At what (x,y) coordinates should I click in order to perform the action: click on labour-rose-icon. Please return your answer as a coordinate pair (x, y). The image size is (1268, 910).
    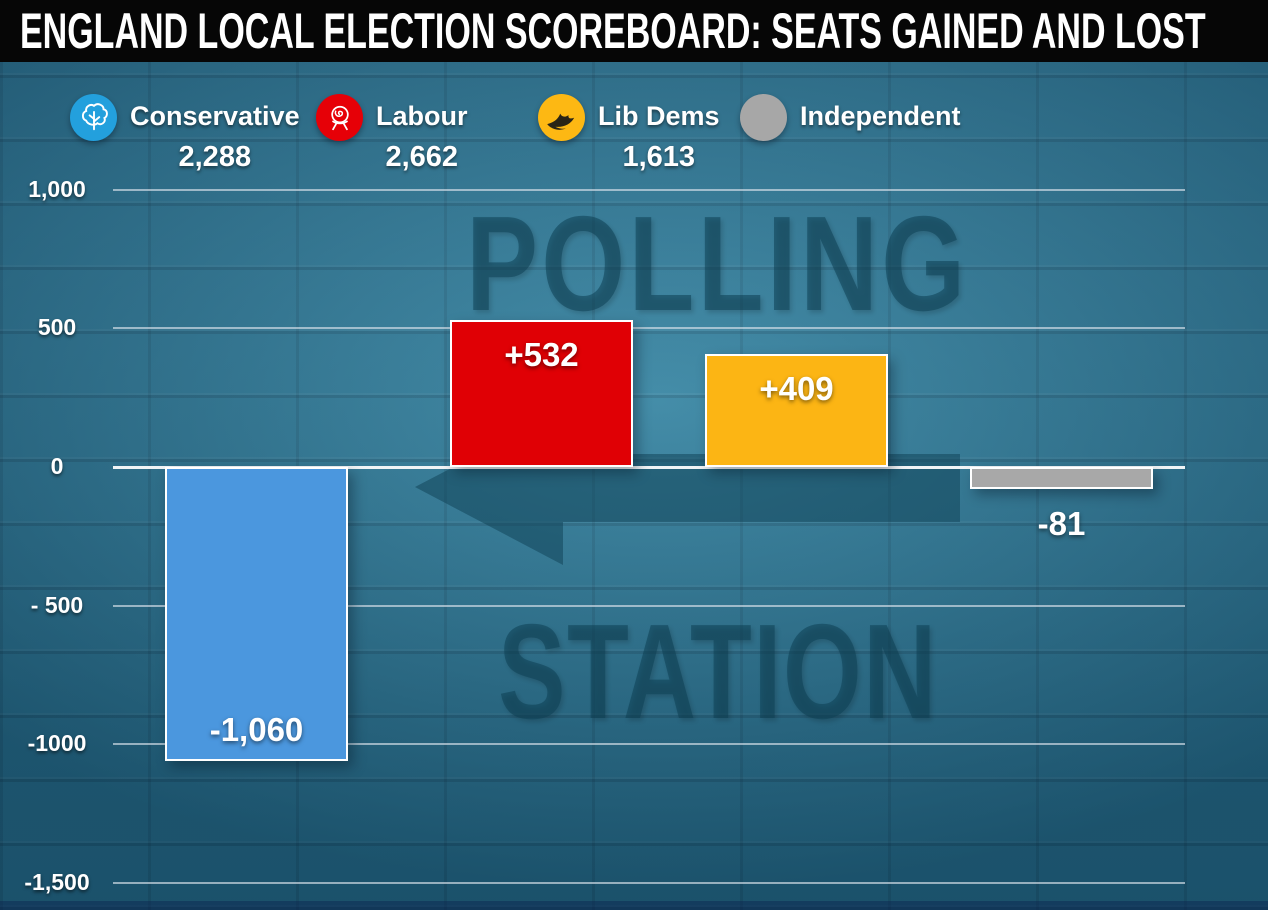
    Looking at the image, I should click on (339, 117).